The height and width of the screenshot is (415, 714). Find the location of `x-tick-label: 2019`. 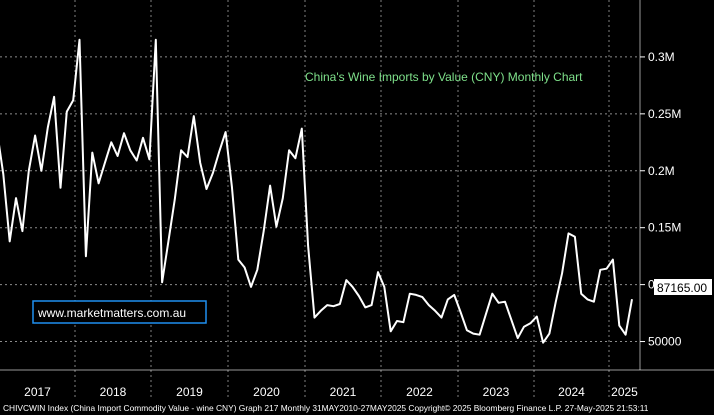

x-tick-label: 2019 is located at coordinates (189, 392).